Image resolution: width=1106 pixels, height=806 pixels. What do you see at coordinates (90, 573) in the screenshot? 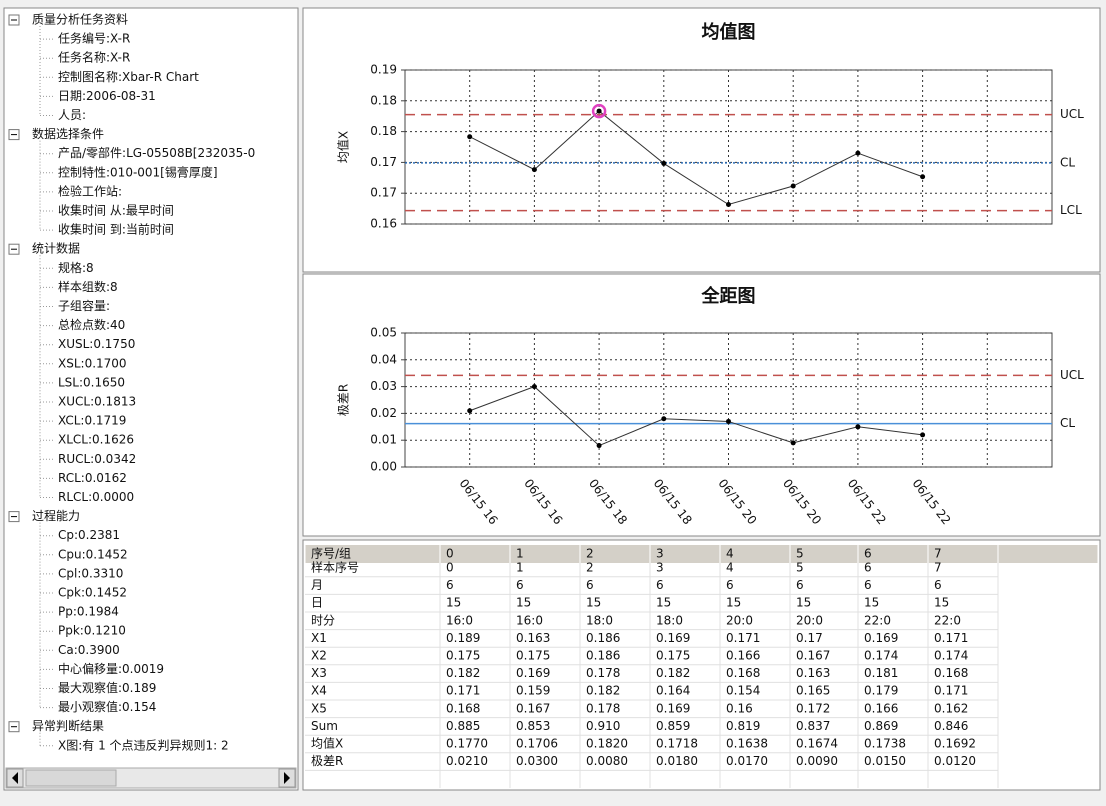
I see `tree-item: Cpl:0.3310` at bounding box center [90, 573].